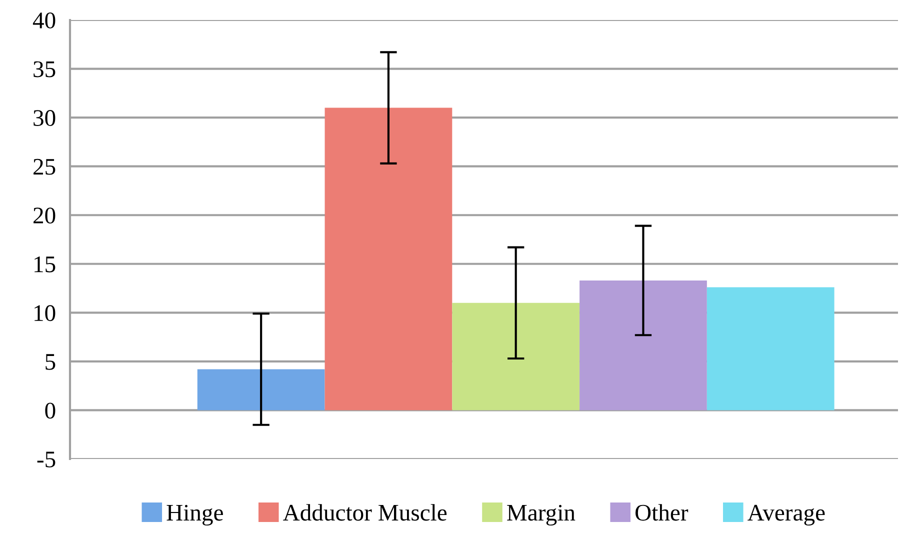  Describe the element at coordinates (45, 118) in the screenshot. I see `y-tick-label: 30` at that location.